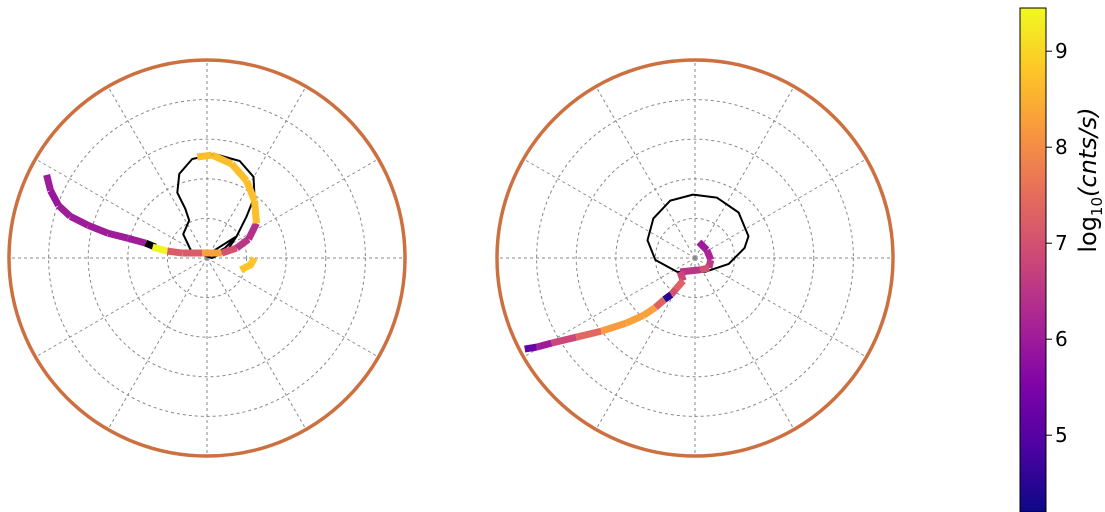 The image size is (1105, 512). Describe the element at coordinates (1061, 435) in the screenshot. I see `colorbar-tick-label: 5` at that location.